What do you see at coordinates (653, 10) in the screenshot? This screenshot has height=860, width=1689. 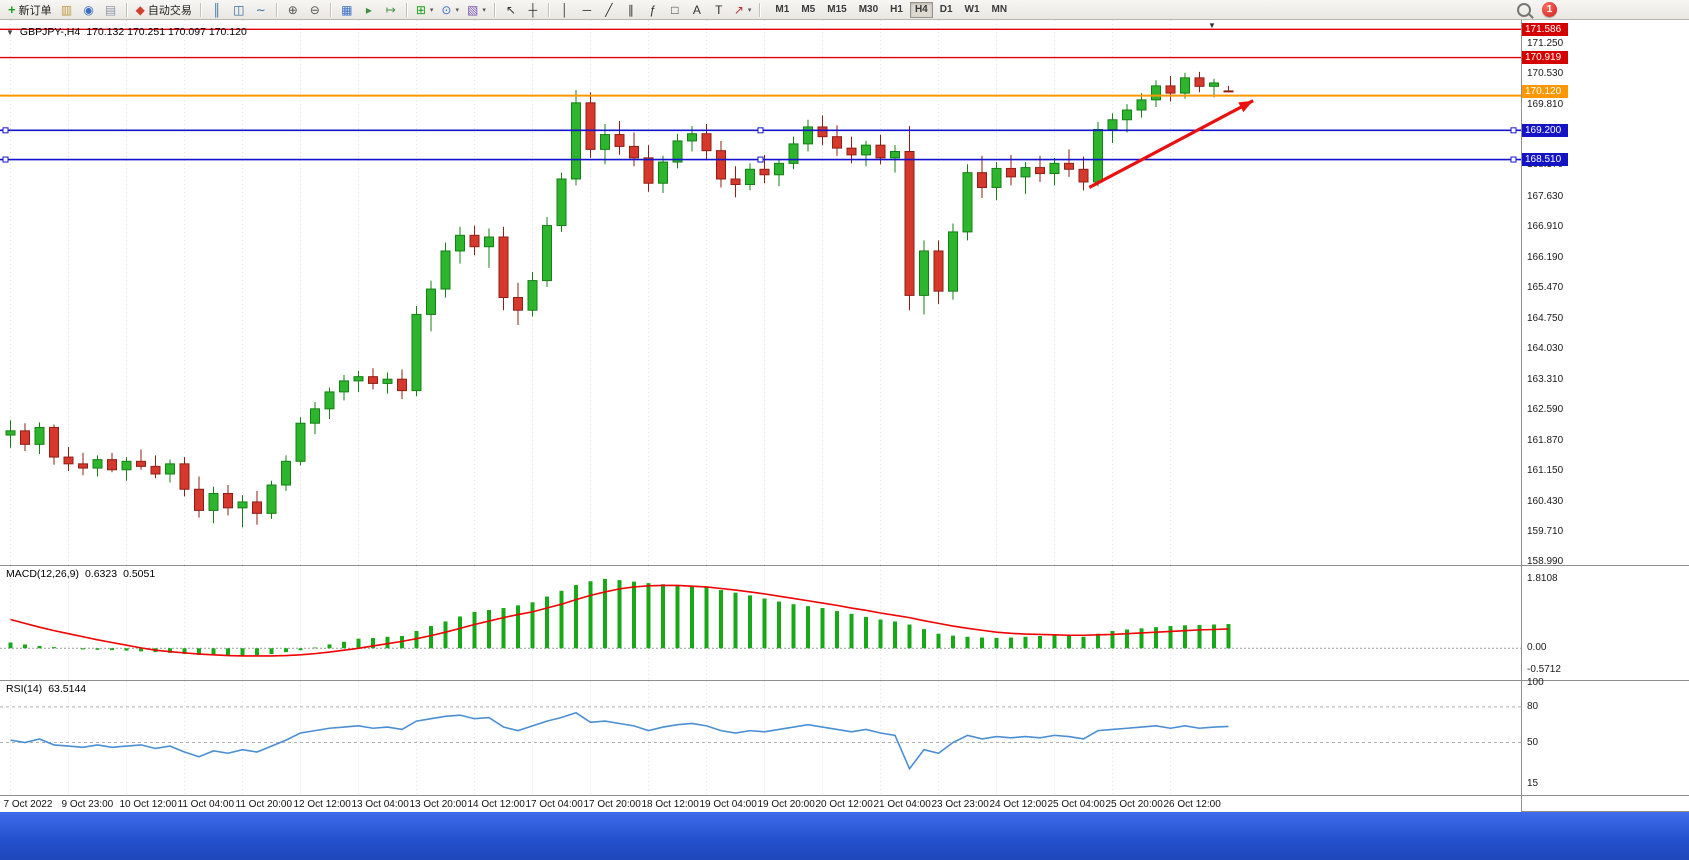 I see `fibonacci-button: ƒ` at bounding box center [653, 10].